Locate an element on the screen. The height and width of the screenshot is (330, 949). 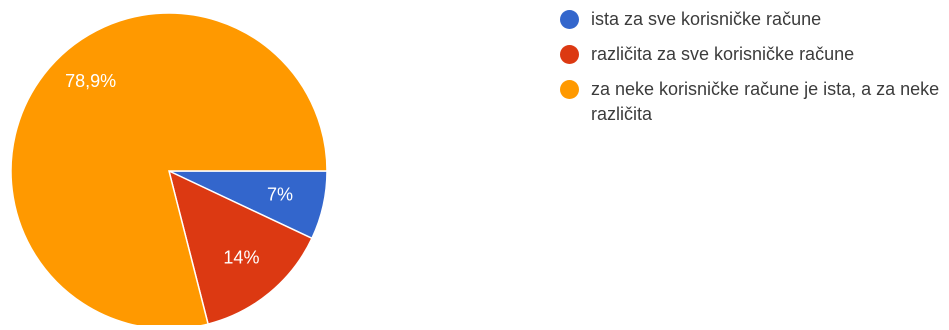
legend-label-razlicita: različita za sve korisničke račune is located at coordinates (723, 54).